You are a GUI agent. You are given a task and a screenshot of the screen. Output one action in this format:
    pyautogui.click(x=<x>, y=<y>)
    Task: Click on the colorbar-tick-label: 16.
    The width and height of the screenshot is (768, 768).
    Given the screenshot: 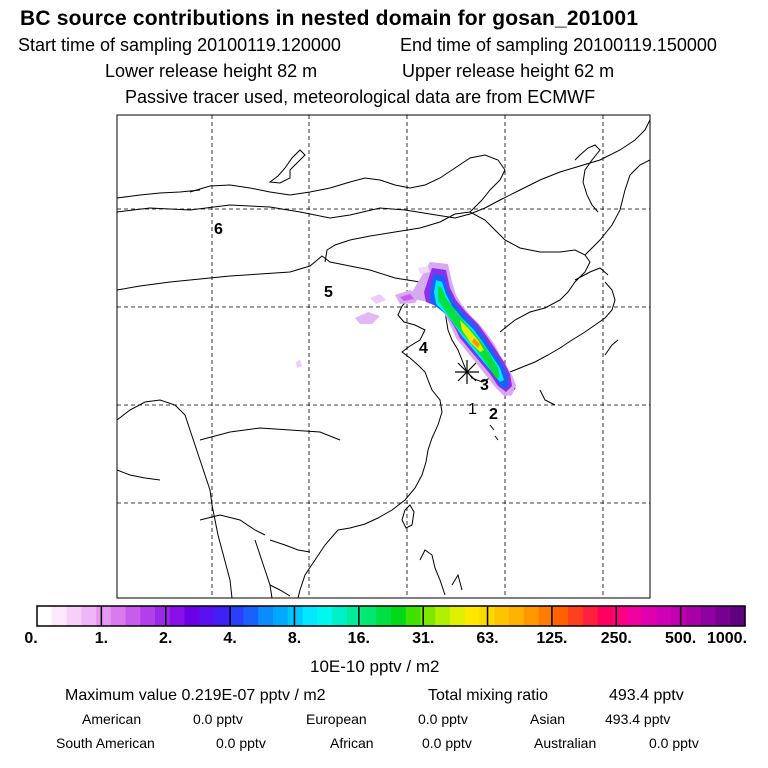 What is the action you would take?
    pyautogui.click(x=358, y=638)
    